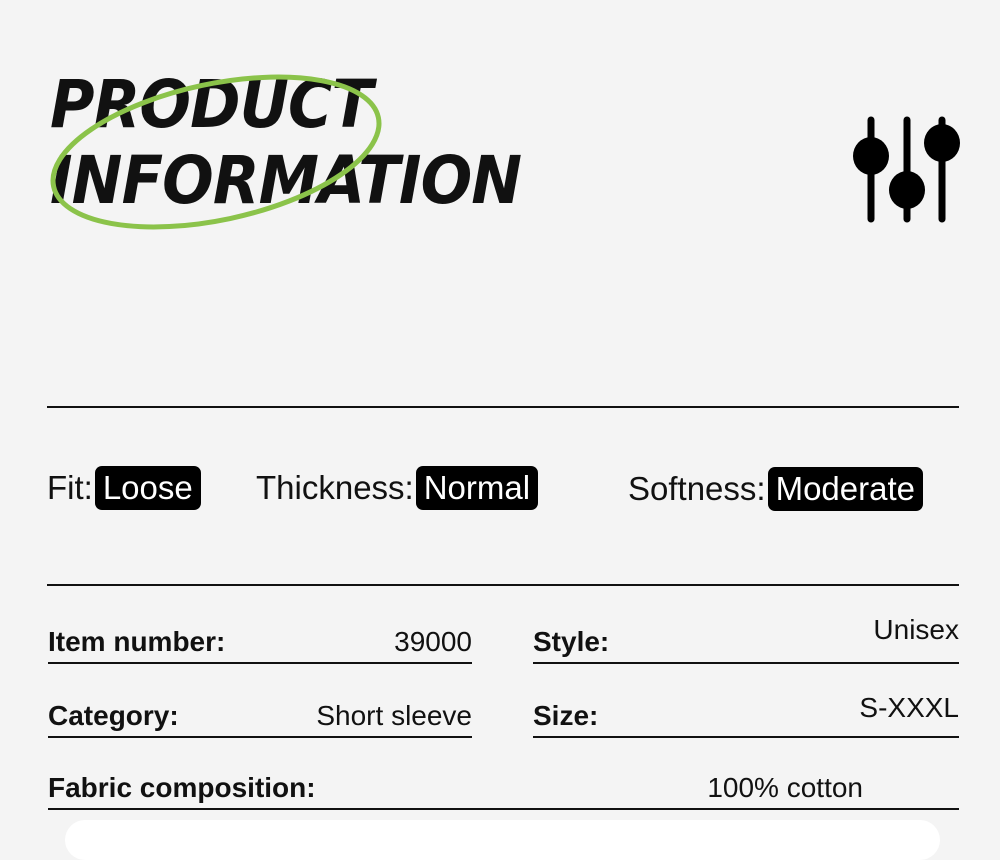 This screenshot has width=1000, height=860. I want to click on detail-label: Style:, so click(571, 641).